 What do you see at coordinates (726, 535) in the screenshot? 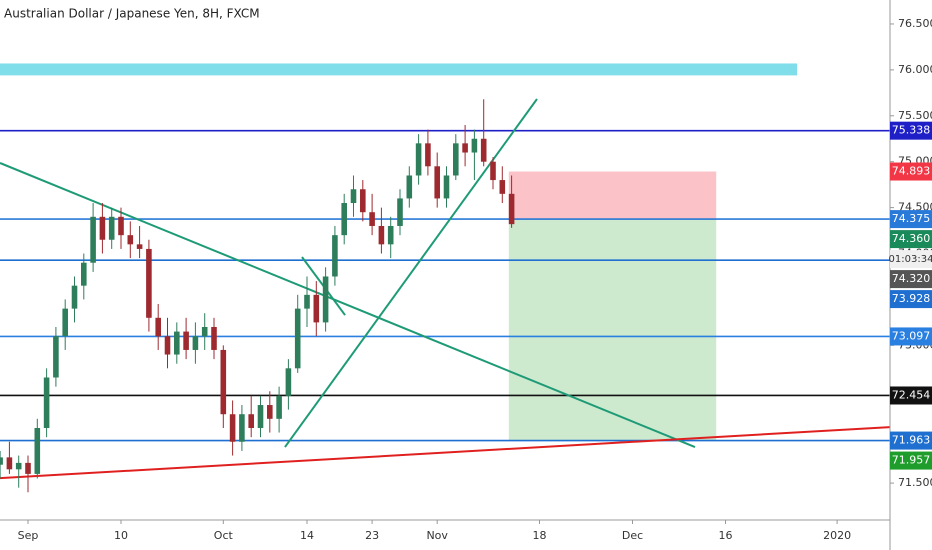
I see `x-tick-label: 16` at bounding box center [726, 535].